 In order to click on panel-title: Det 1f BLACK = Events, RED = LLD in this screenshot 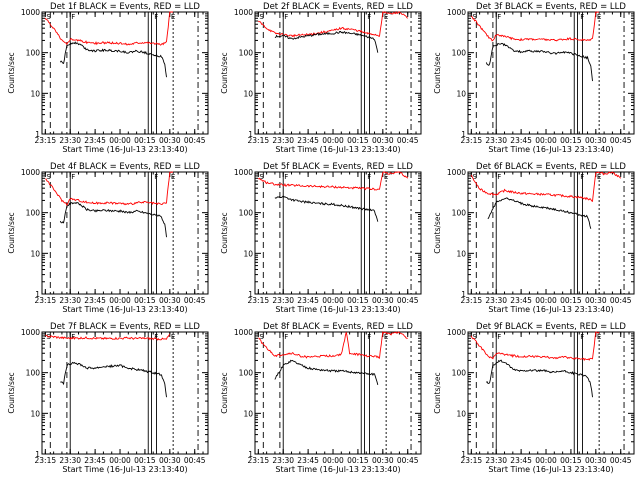, I will do `click(125, 7)`.